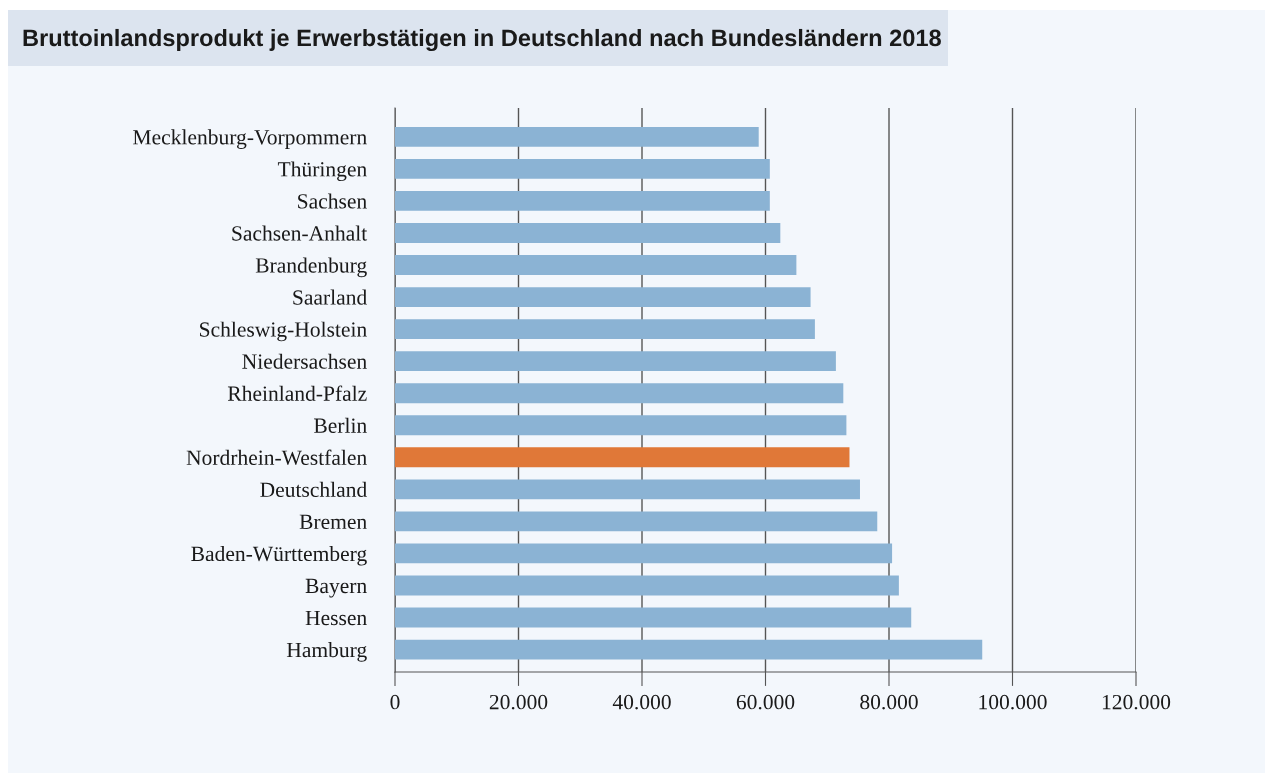 This screenshot has width=1267, height=773. I want to click on x-tick-label: 100.000, so click(1013, 702).